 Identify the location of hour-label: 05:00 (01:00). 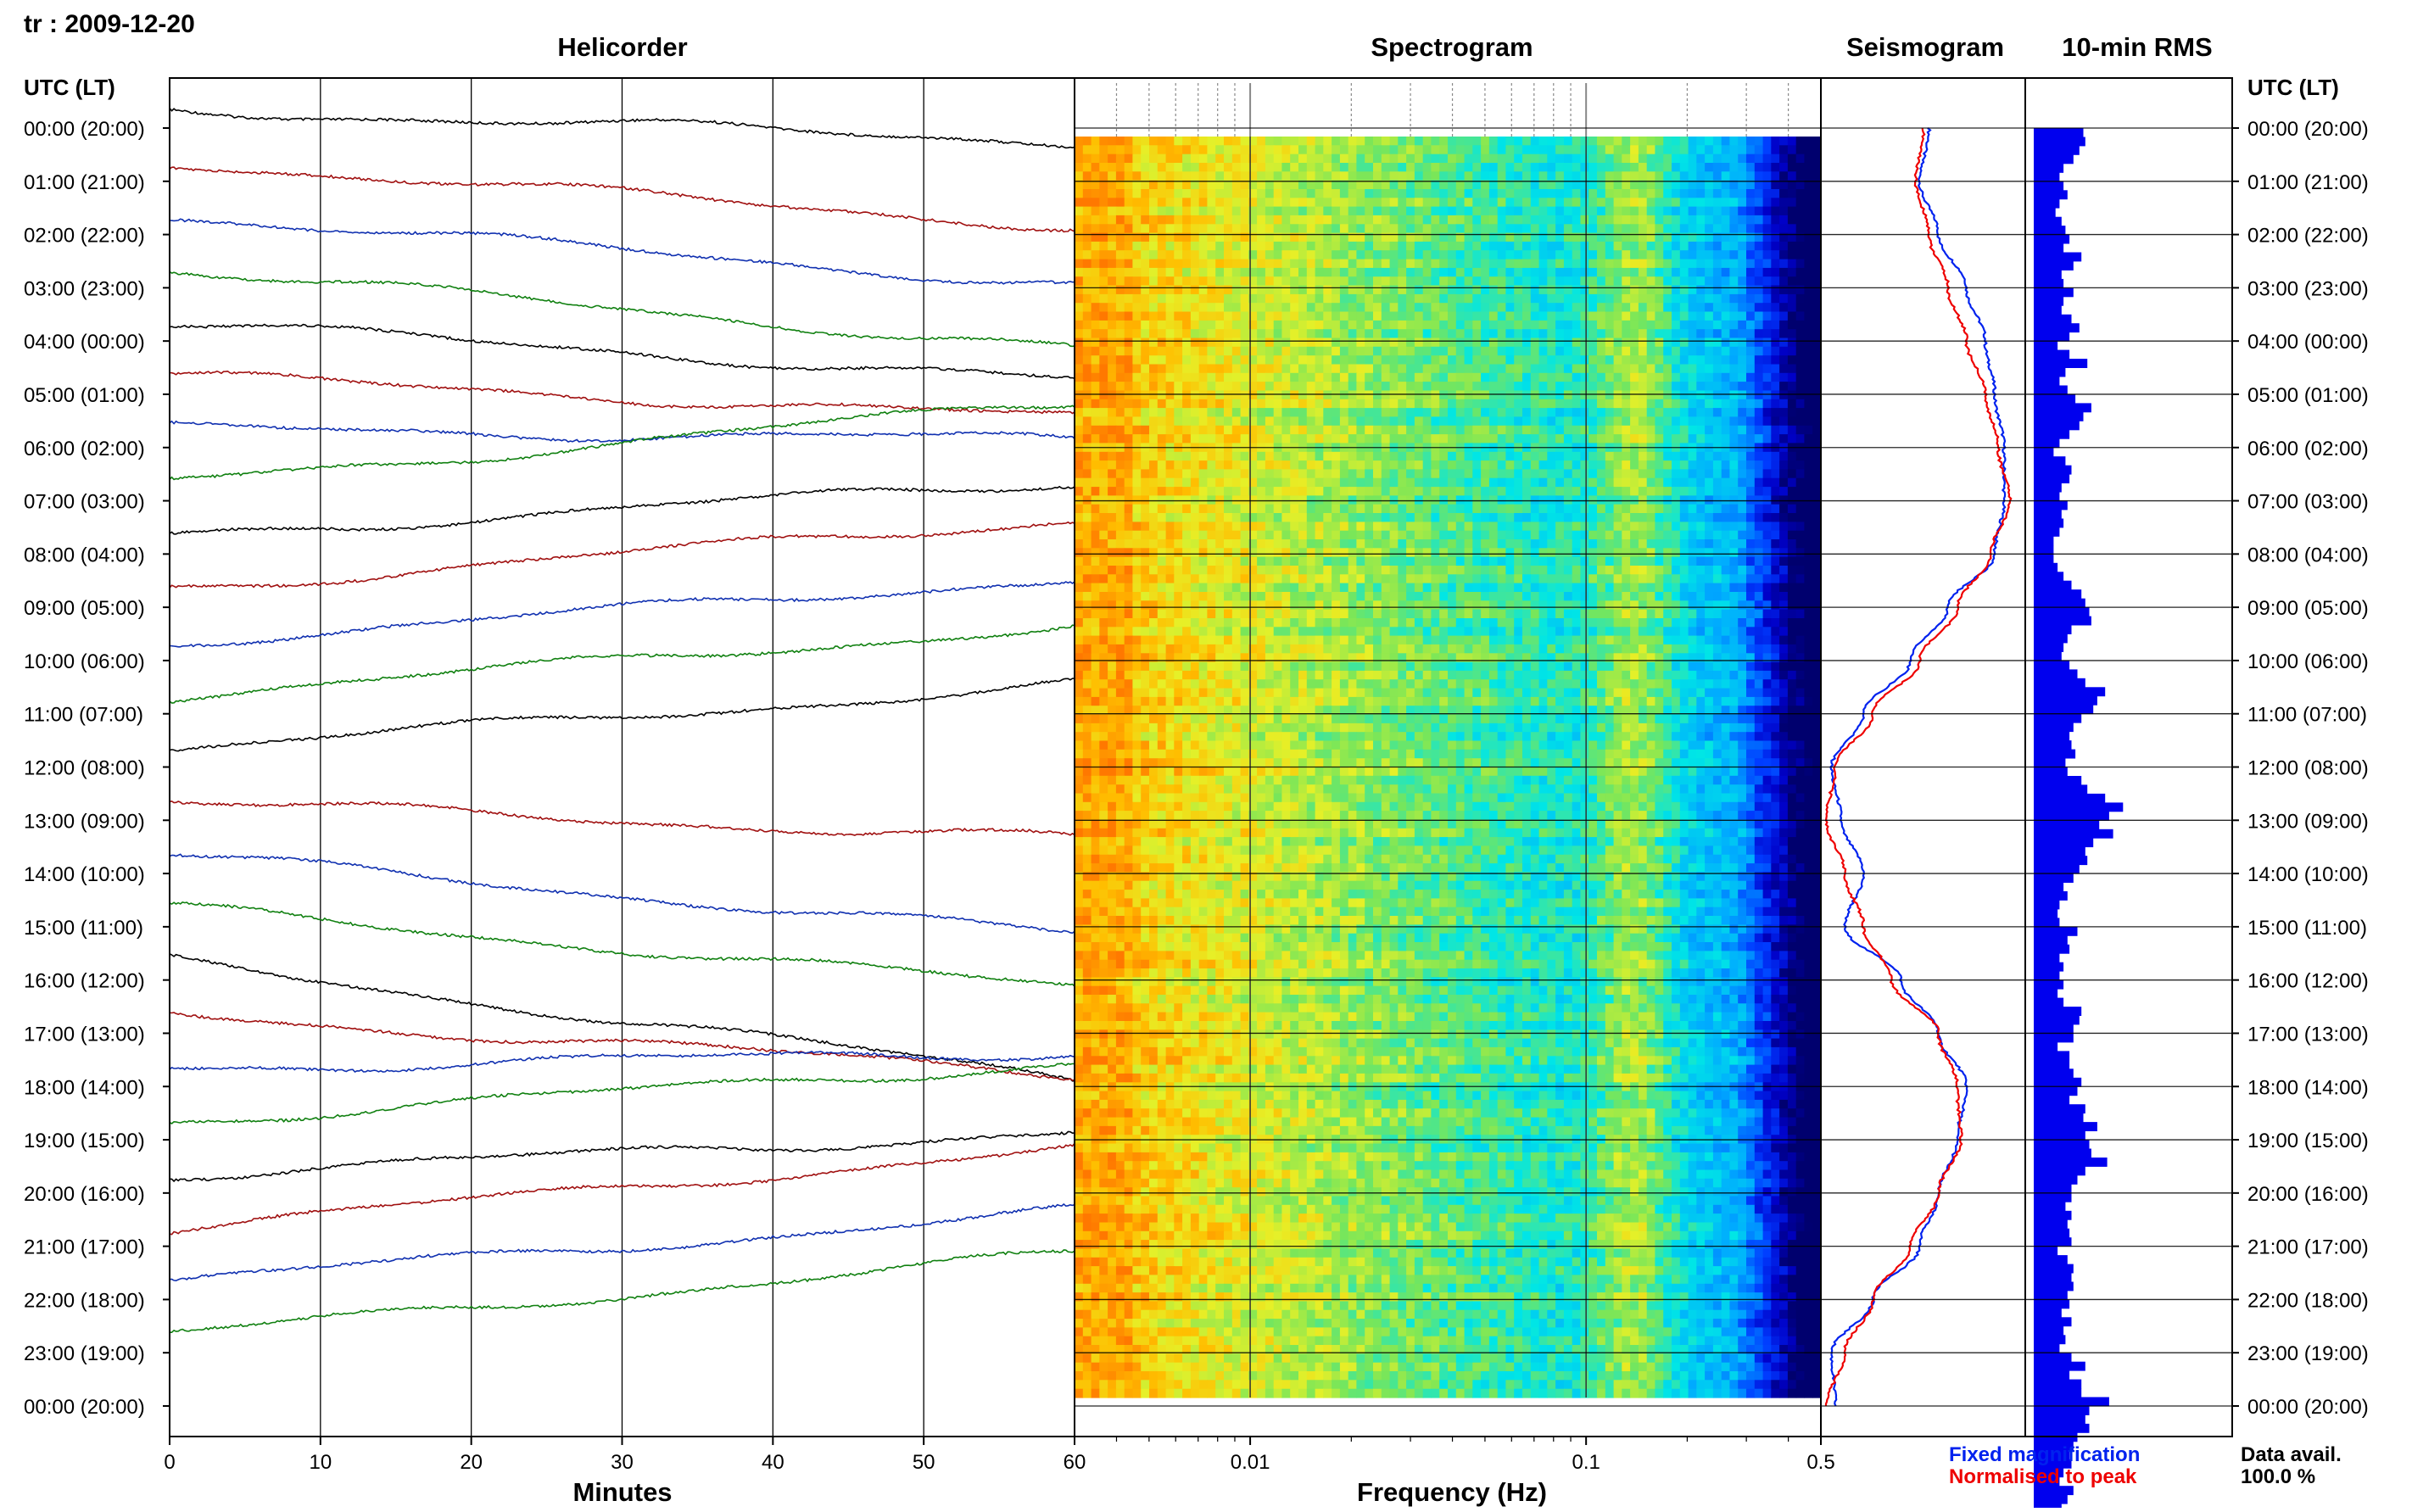
(2308, 395).